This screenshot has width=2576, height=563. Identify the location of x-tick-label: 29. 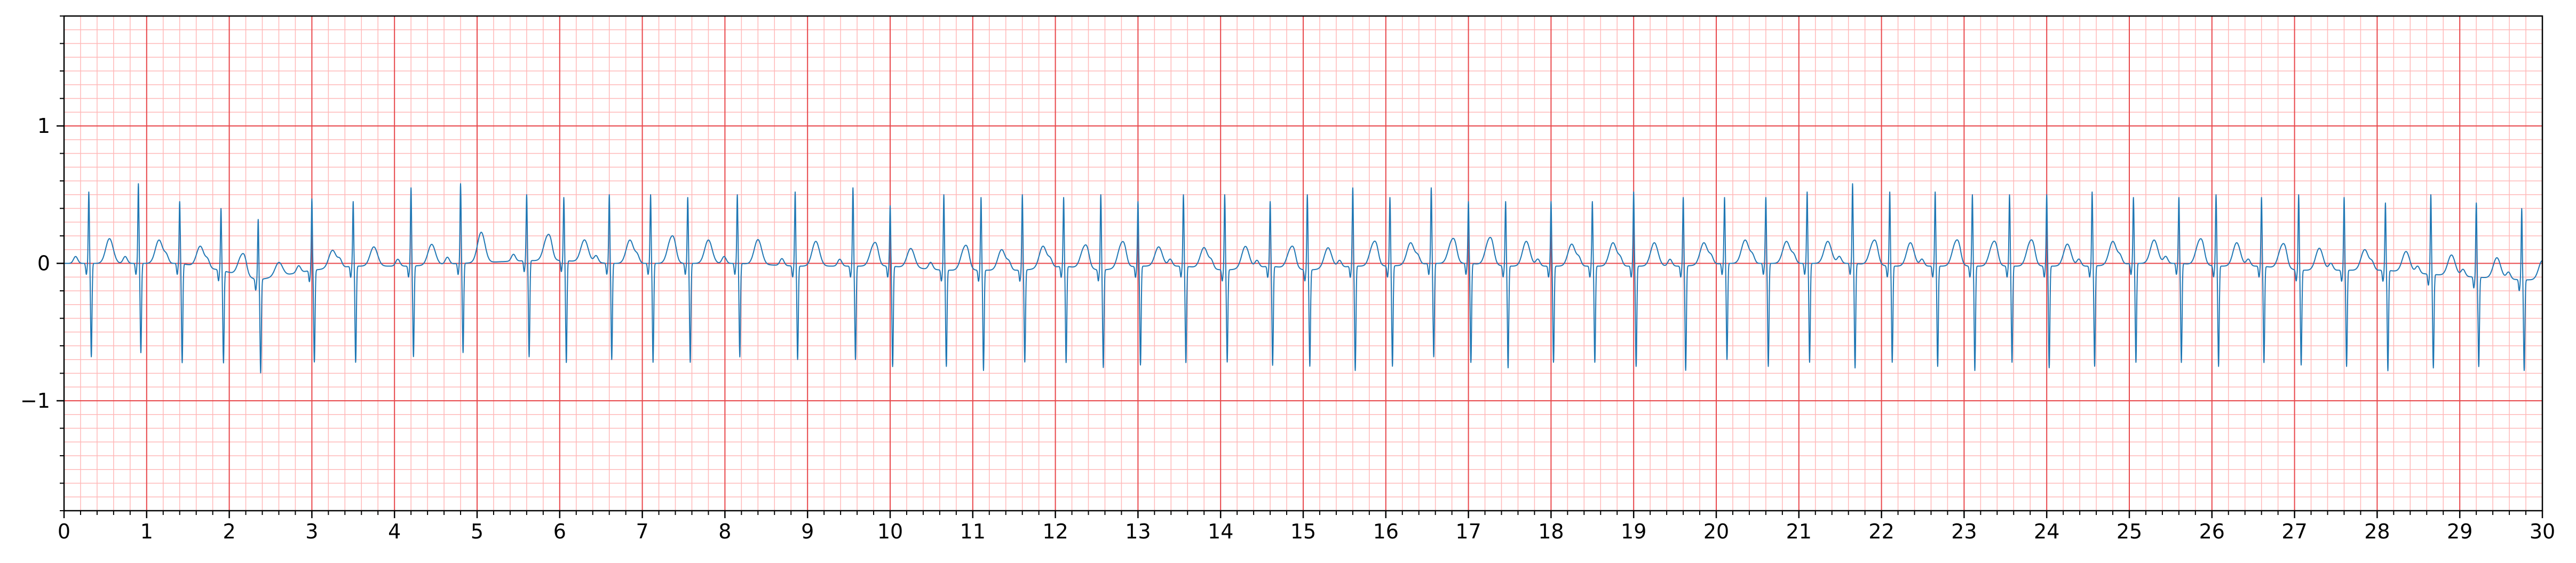
(2459, 531).